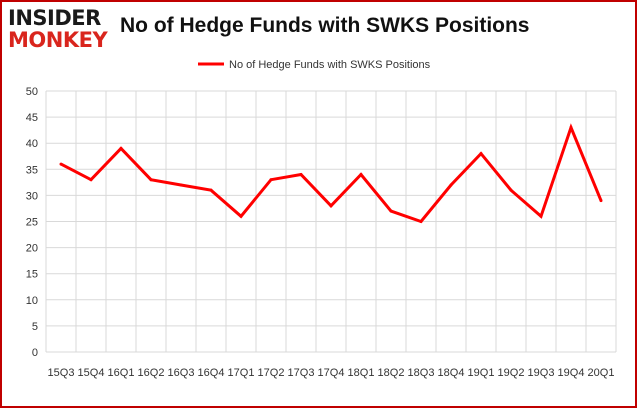 This screenshot has width=637, height=408. Describe the element at coordinates (325, 25) in the screenshot. I see `chart-title: No of Hedge Funds with SWKS Positions` at that location.